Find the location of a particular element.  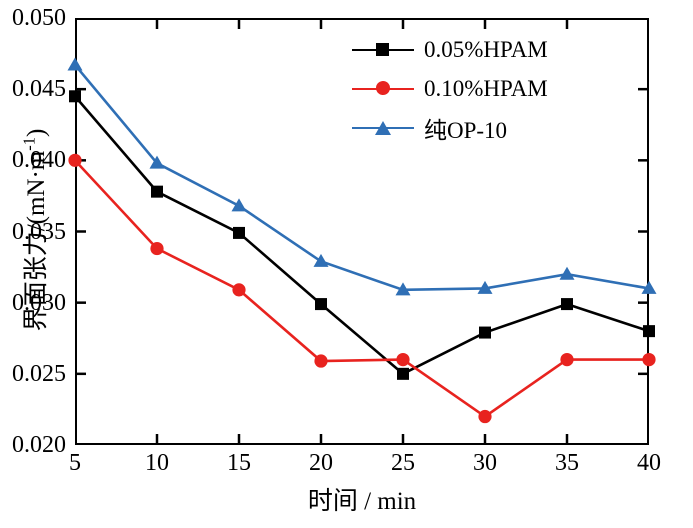

y-tick-label: 0.035 is located at coordinates (39, 231).